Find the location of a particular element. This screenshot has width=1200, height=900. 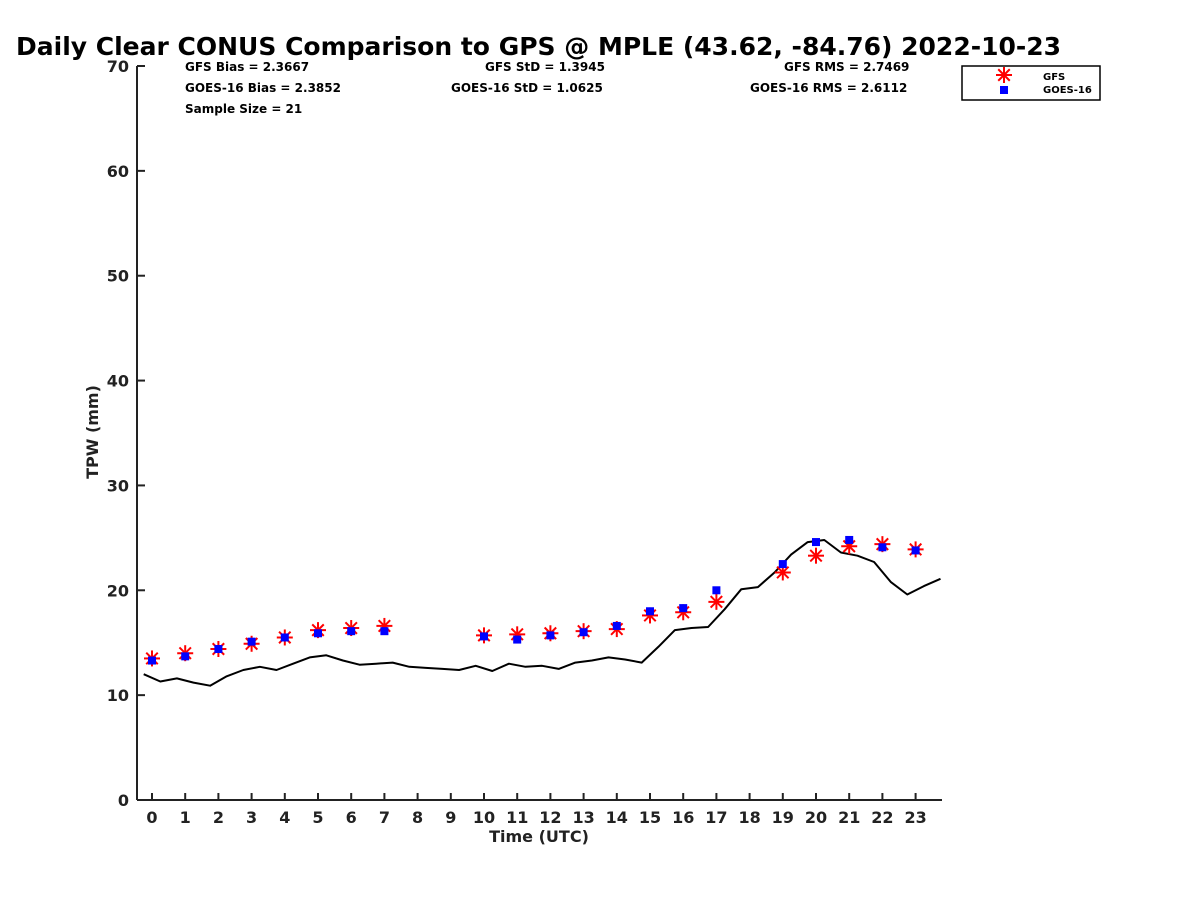

gps-series-line is located at coordinates (542, 613).